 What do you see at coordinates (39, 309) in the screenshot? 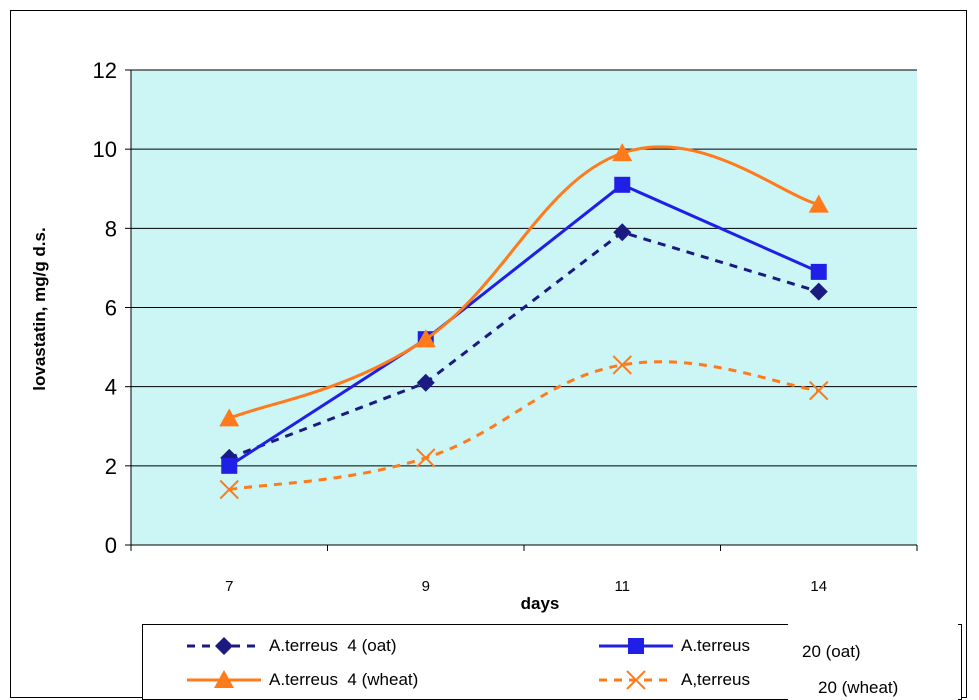
I see `y-axis-label: lovastatin, mg/g d.s.` at bounding box center [39, 309].